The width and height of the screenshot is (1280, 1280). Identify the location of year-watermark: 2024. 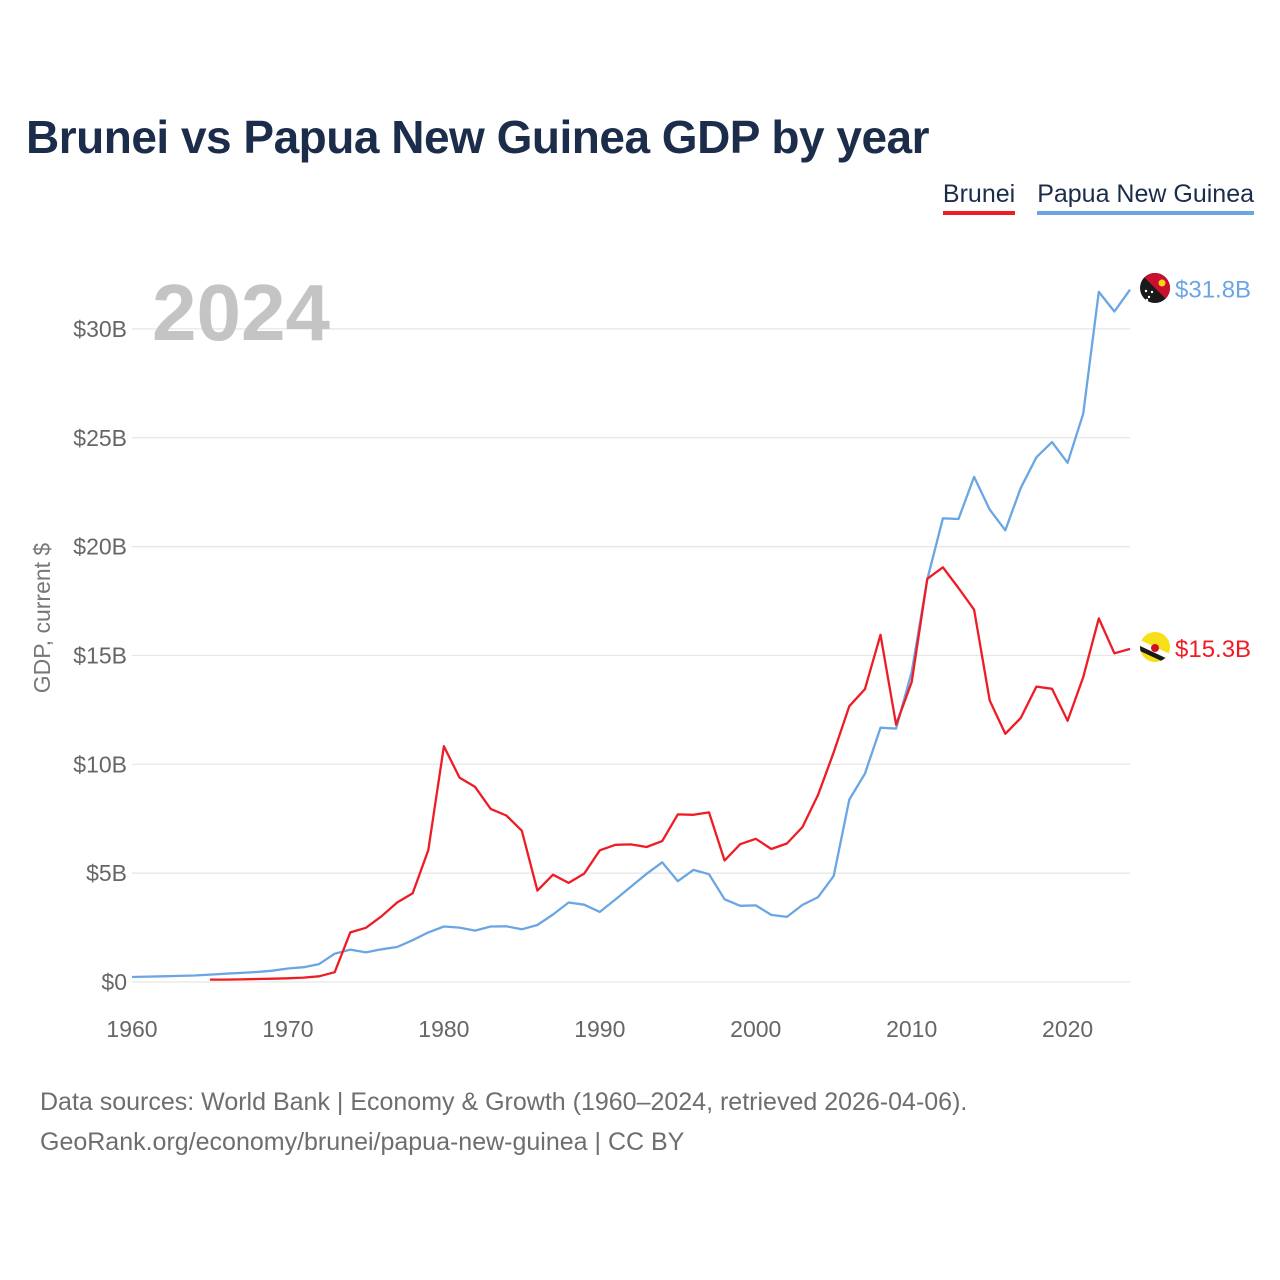
(241, 312).